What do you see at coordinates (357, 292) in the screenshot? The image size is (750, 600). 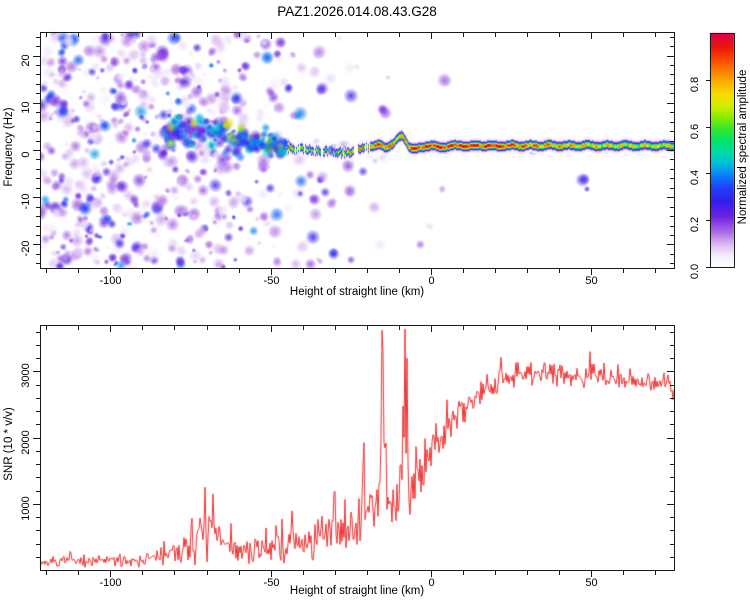 I see `top-xlabel: Height of straight line (km)` at bounding box center [357, 292].